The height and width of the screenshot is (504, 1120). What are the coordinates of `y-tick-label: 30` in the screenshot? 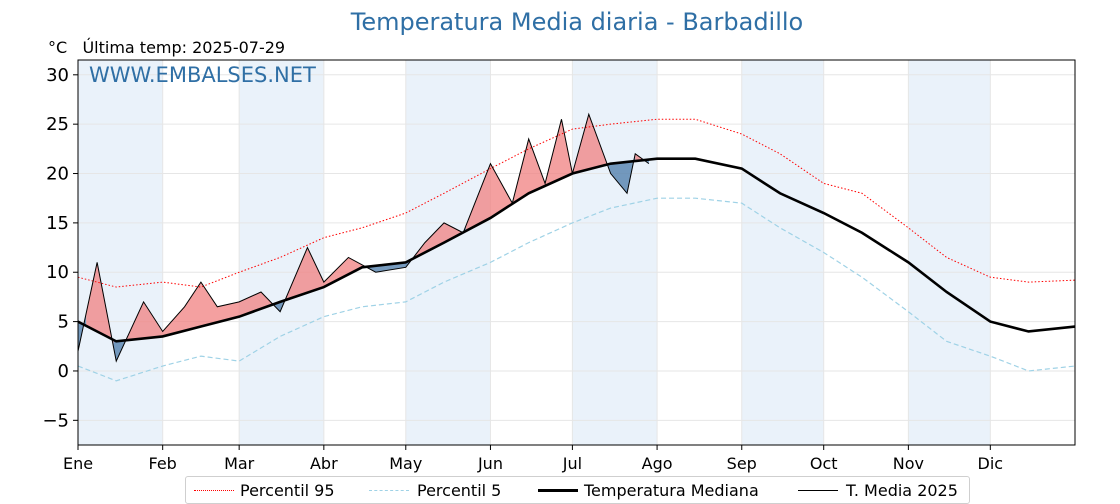 It's located at (57, 75).